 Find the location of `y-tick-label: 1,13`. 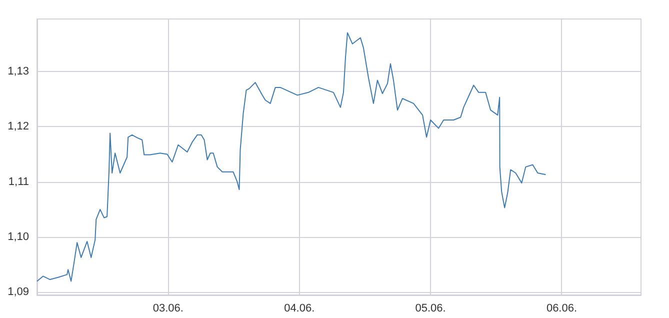

y-tick-label: 1,13 is located at coordinates (18, 71).